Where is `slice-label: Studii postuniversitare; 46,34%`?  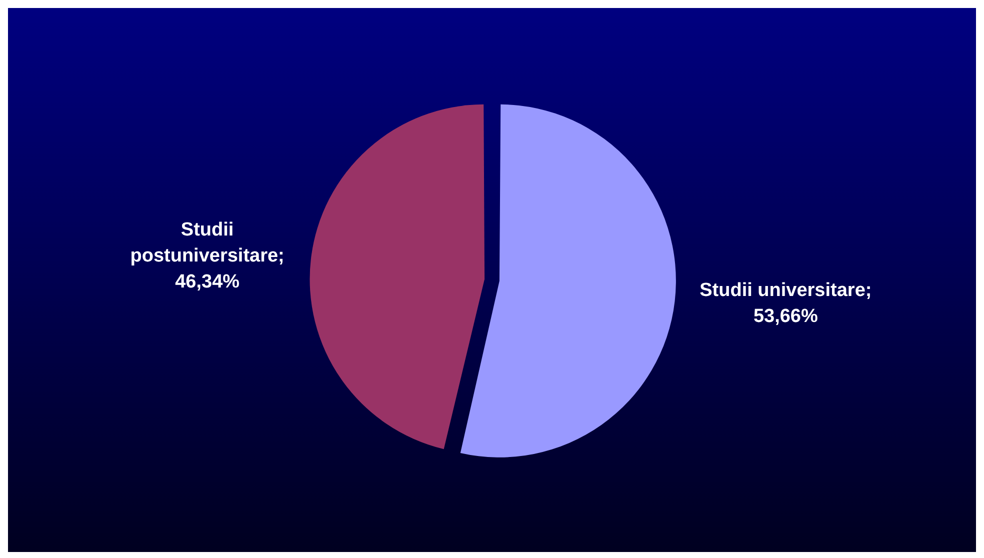
slice-label: Studii postuniversitare; 46,34% is located at coordinates (207, 255).